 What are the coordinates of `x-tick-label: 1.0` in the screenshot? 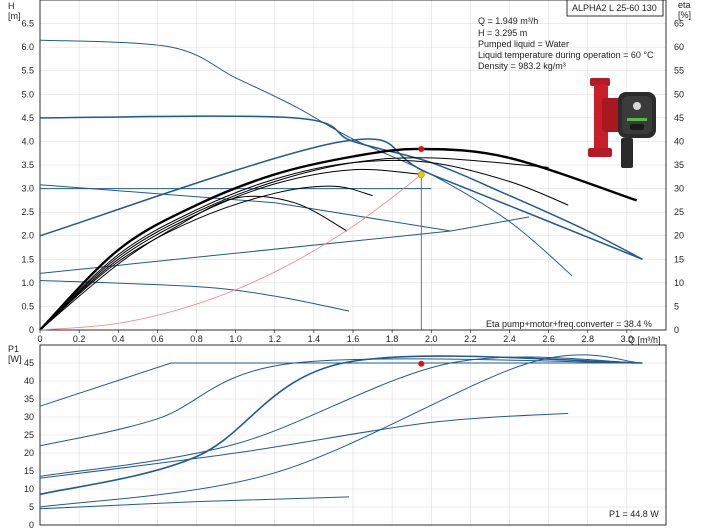 It's located at (235, 339).